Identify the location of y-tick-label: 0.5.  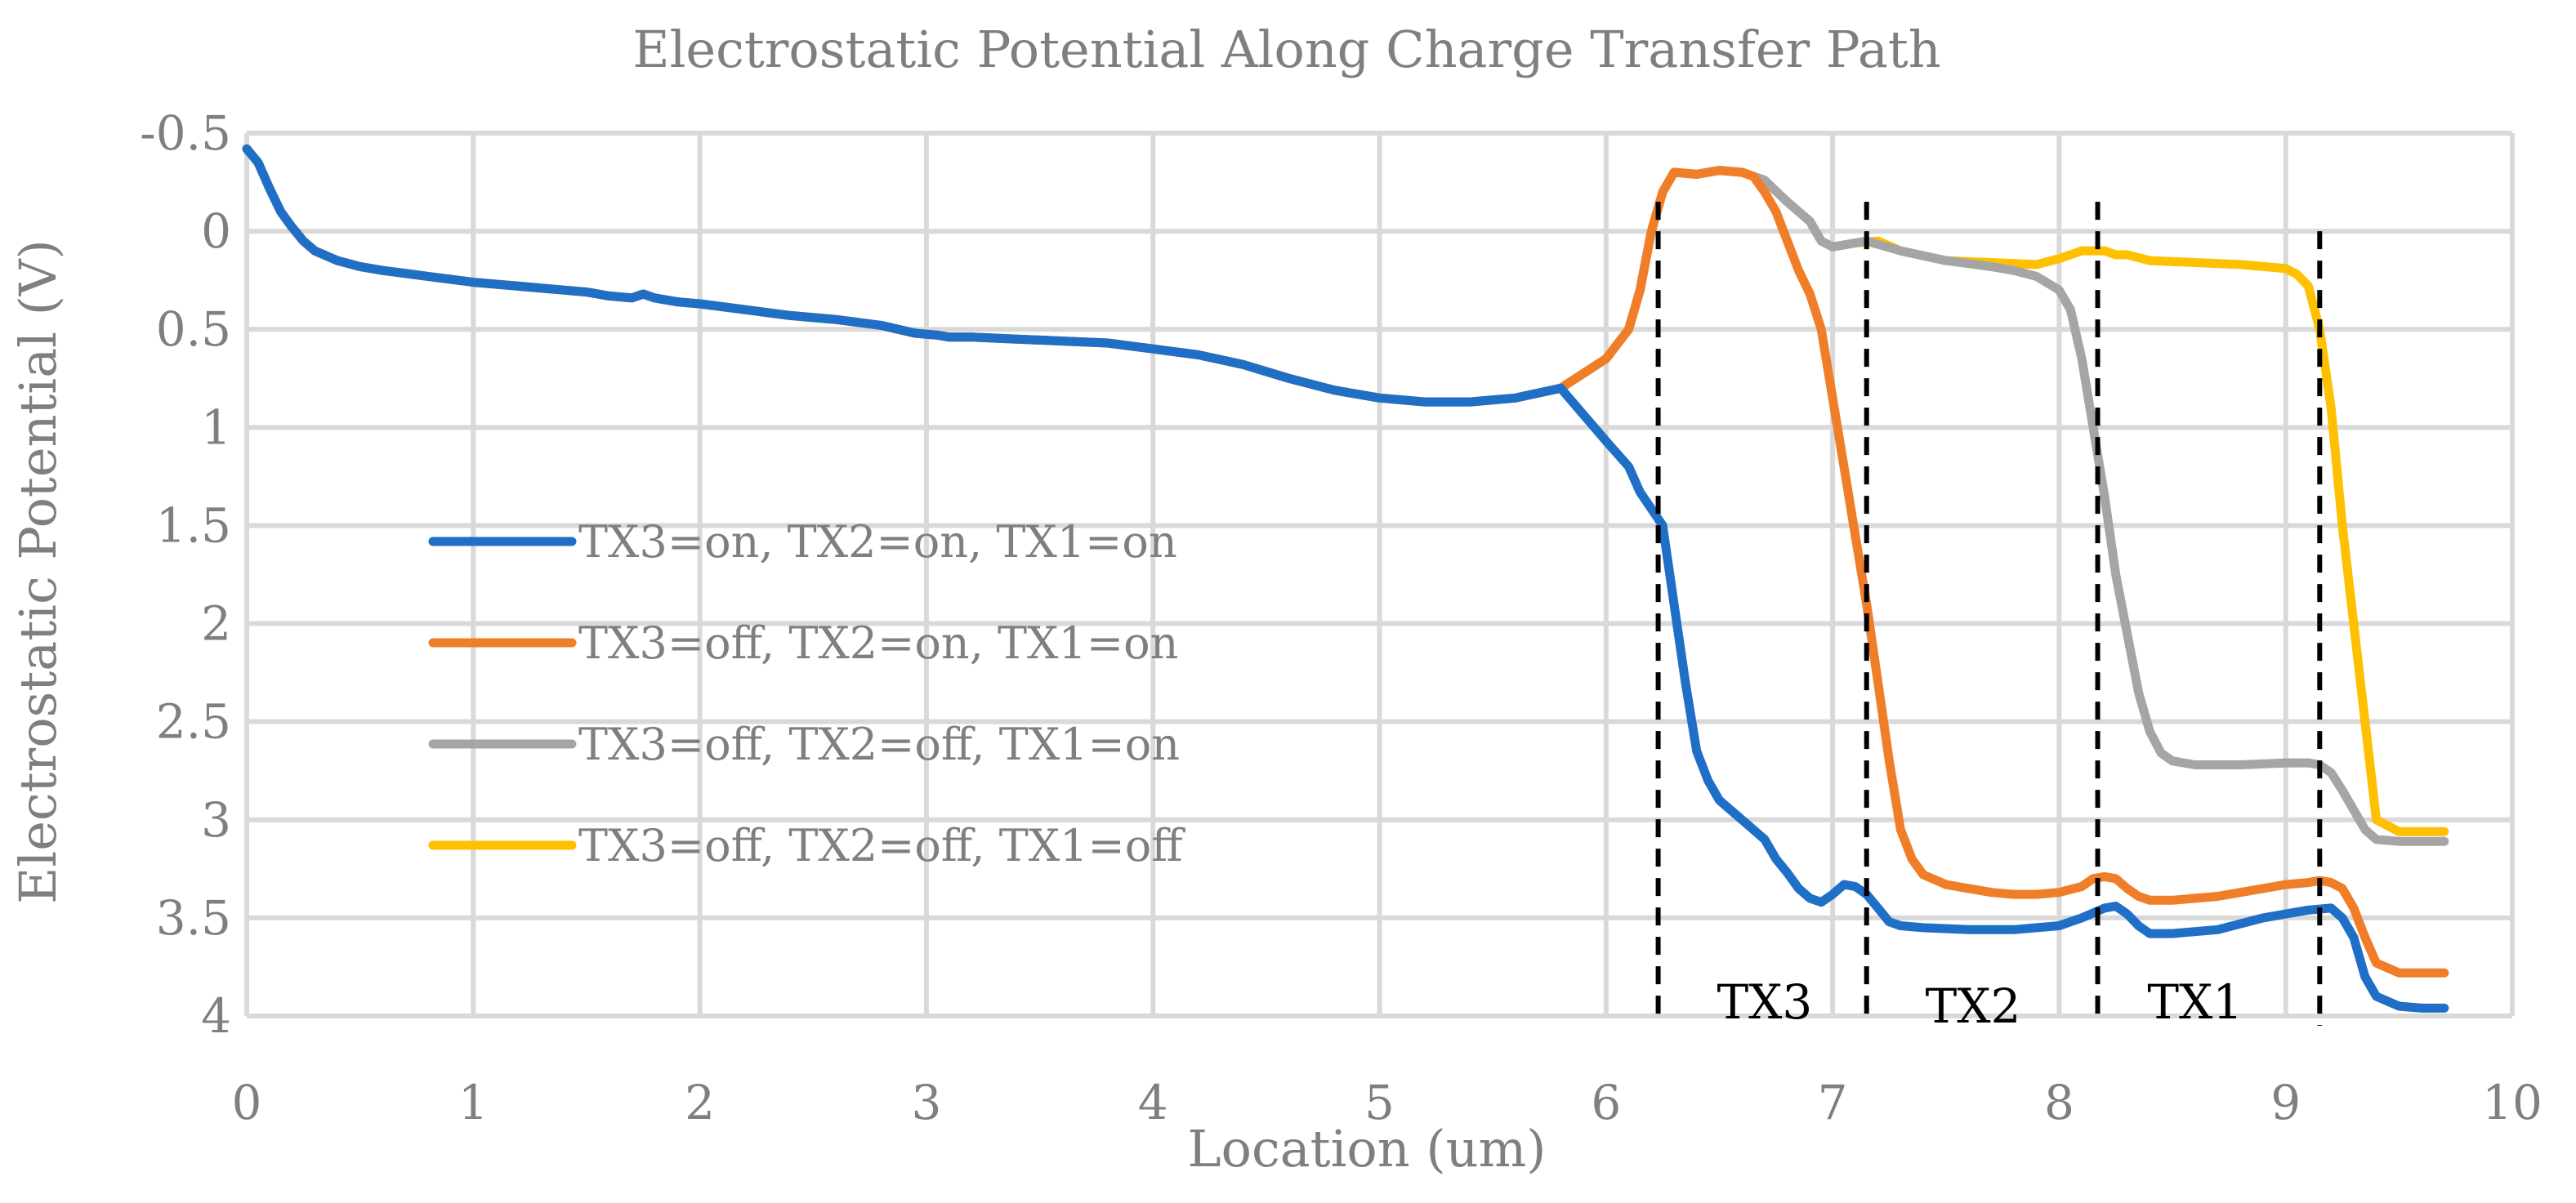
(194, 329).